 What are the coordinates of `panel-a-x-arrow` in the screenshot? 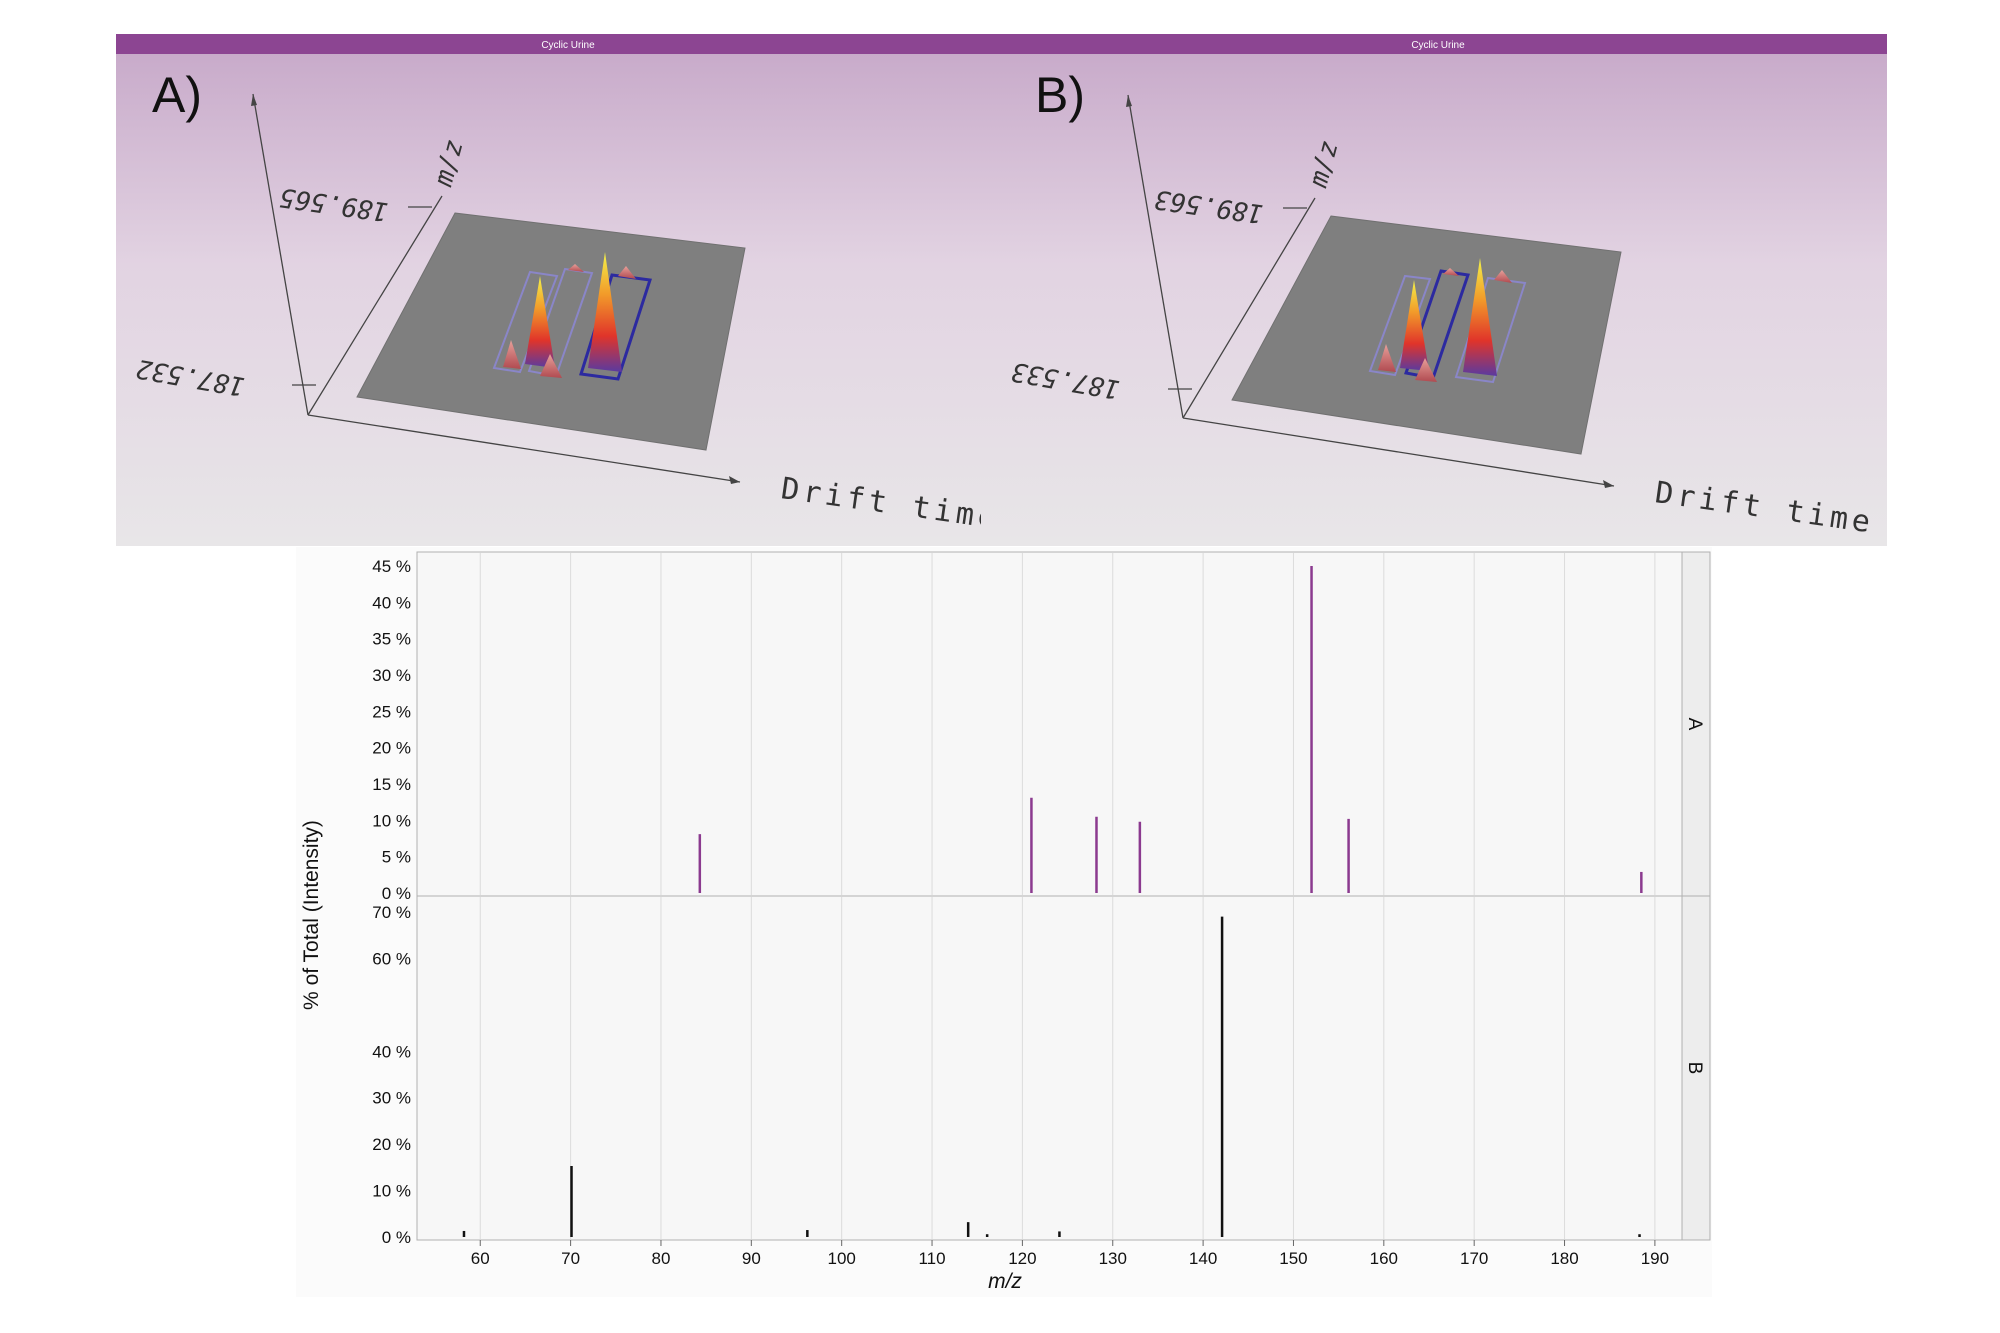 It's located at (734, 480).